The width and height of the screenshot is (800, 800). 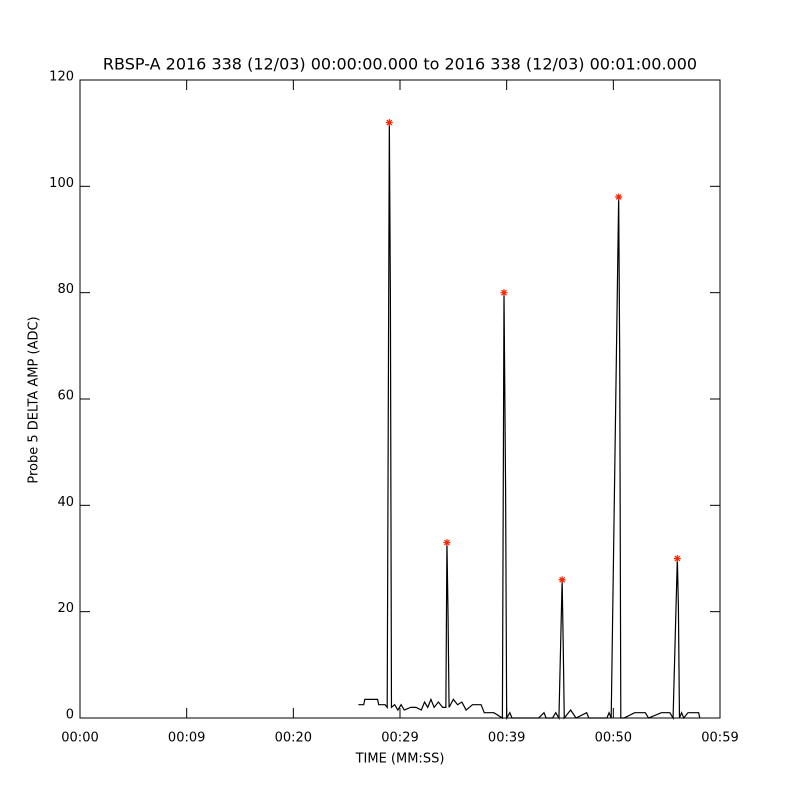 I want to click on x-tick-label: 00:59, so click(x=719, y=738).